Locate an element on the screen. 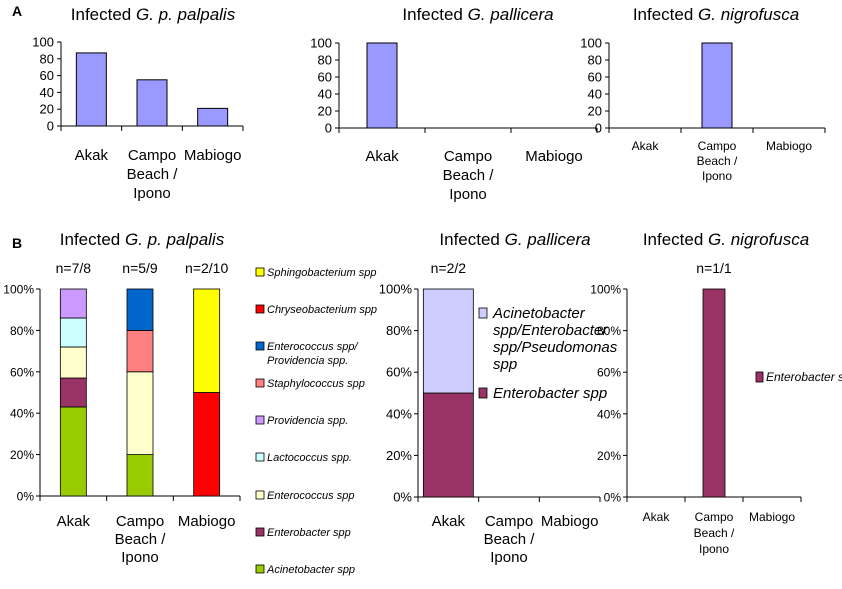 The height and width of the screenshot is (589, 842). n-label: n=1/1 is located at coordinates (714, 268).